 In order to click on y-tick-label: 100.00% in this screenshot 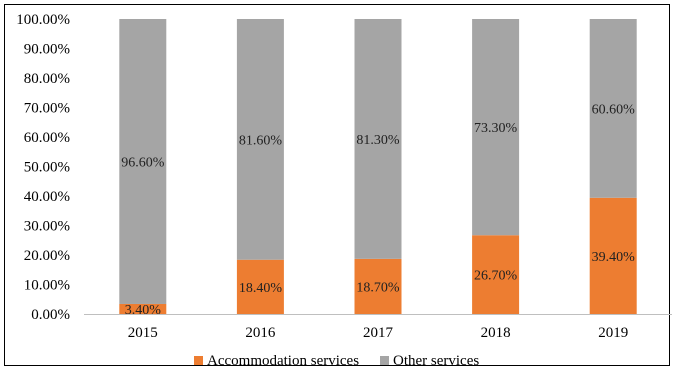, I will do `click(43, 20)`.